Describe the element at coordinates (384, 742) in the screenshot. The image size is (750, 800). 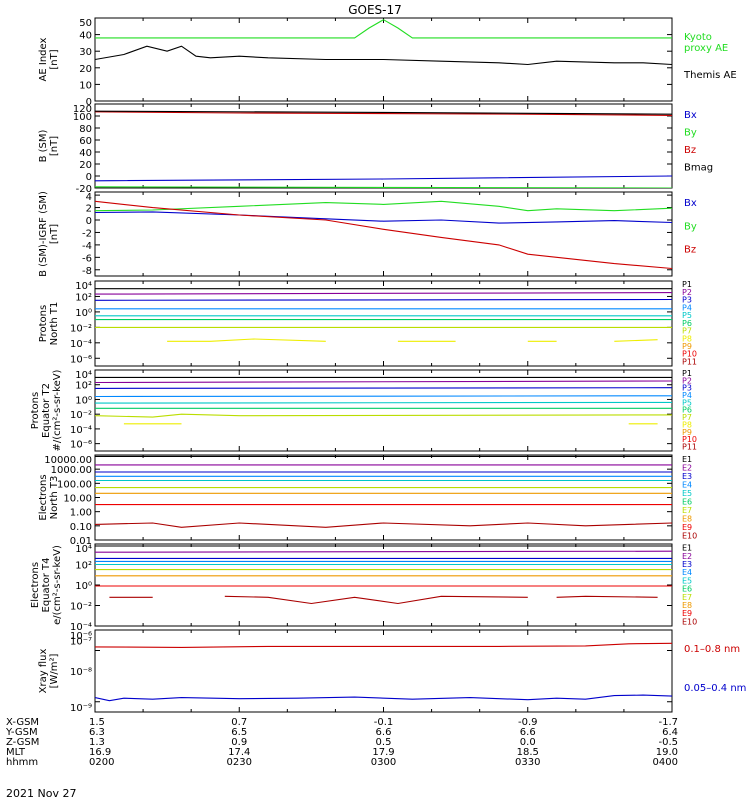
I see `footer-value-z-gsm: 0.5` at that location.